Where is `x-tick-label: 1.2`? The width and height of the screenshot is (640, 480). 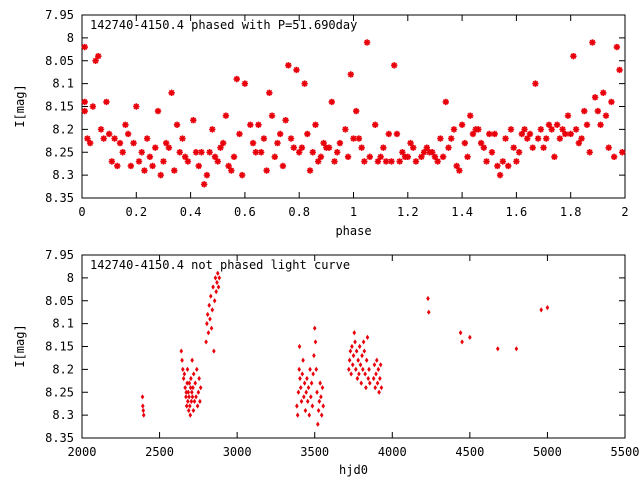 x-tick-label: 1.2 is located at coordinates (408, 212).